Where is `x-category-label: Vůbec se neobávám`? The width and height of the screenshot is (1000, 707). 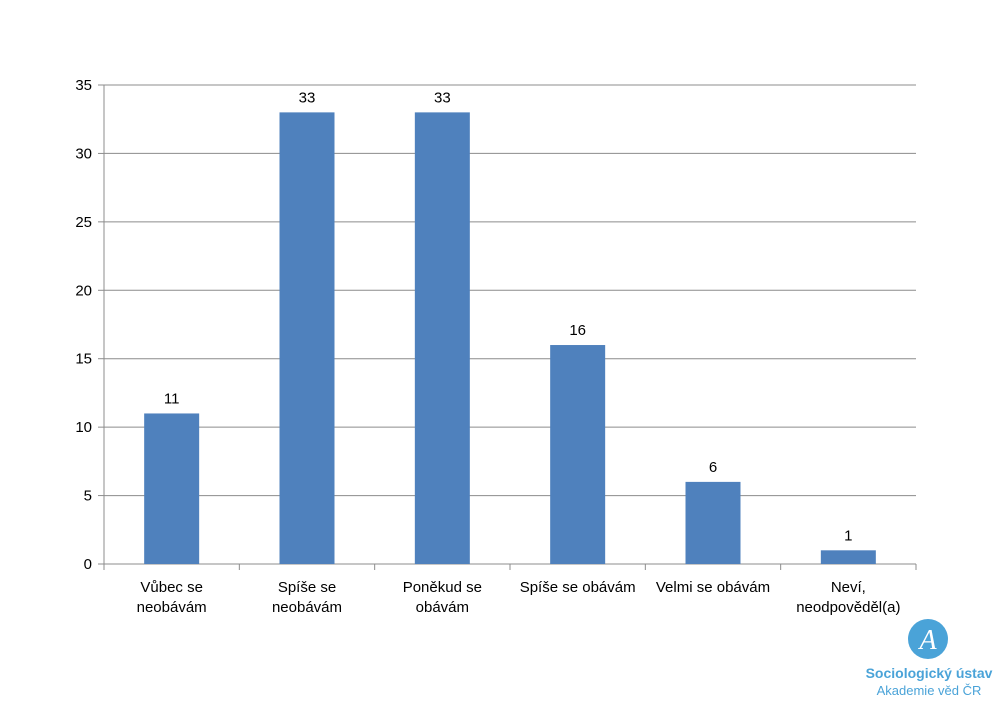
x-category-label: Vůbec se neobávám is located at coordinates (171, 597).